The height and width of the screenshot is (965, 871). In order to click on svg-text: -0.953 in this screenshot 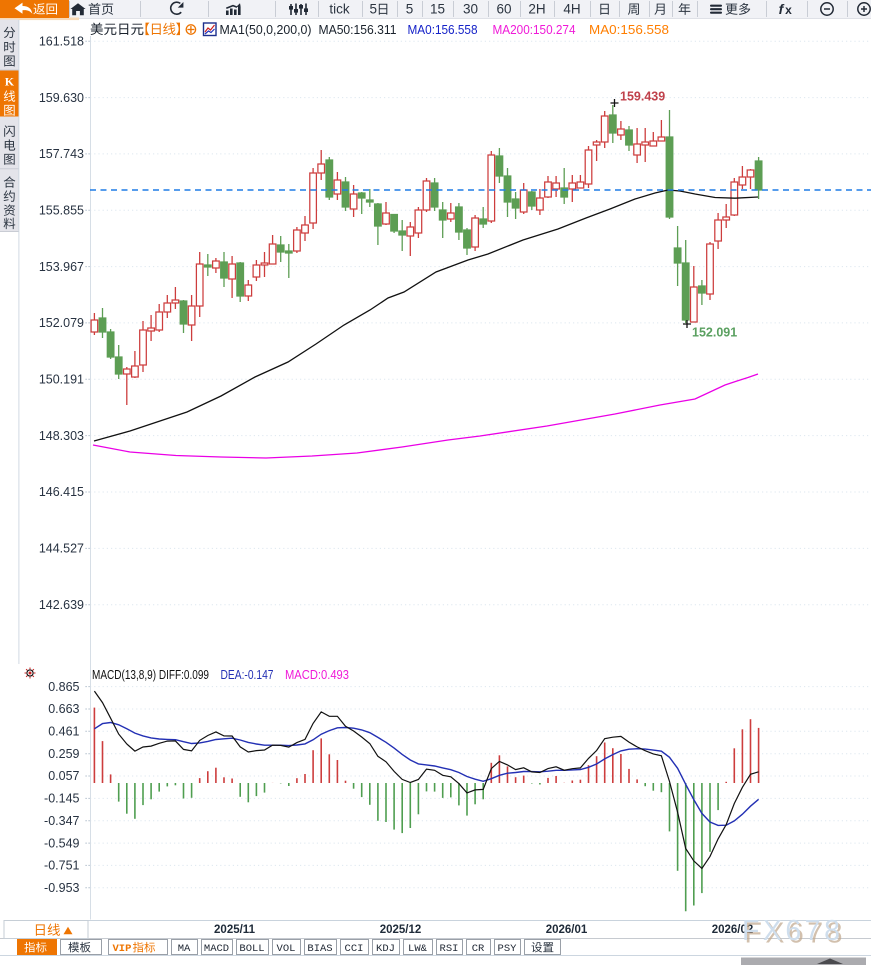, I will do `click(61, 888)`.